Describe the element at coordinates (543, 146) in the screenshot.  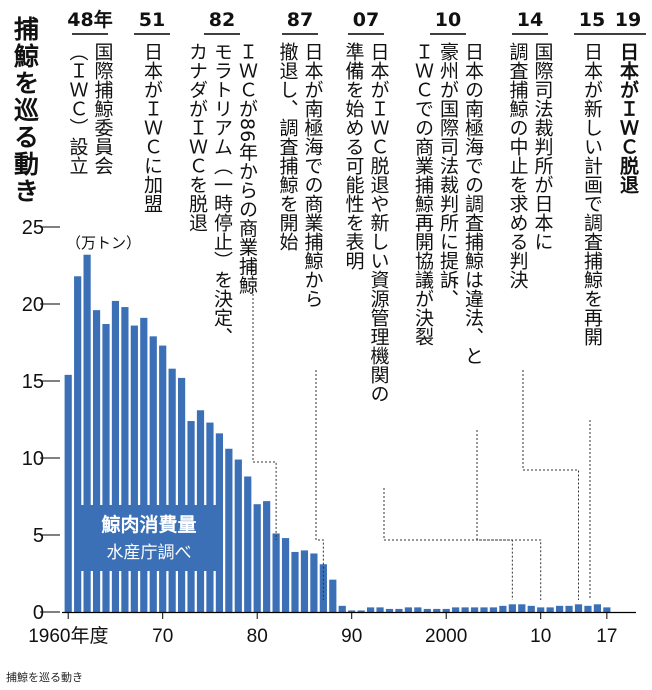
I see `event-text-column: 国際司法裁判所が日本に` at that location.